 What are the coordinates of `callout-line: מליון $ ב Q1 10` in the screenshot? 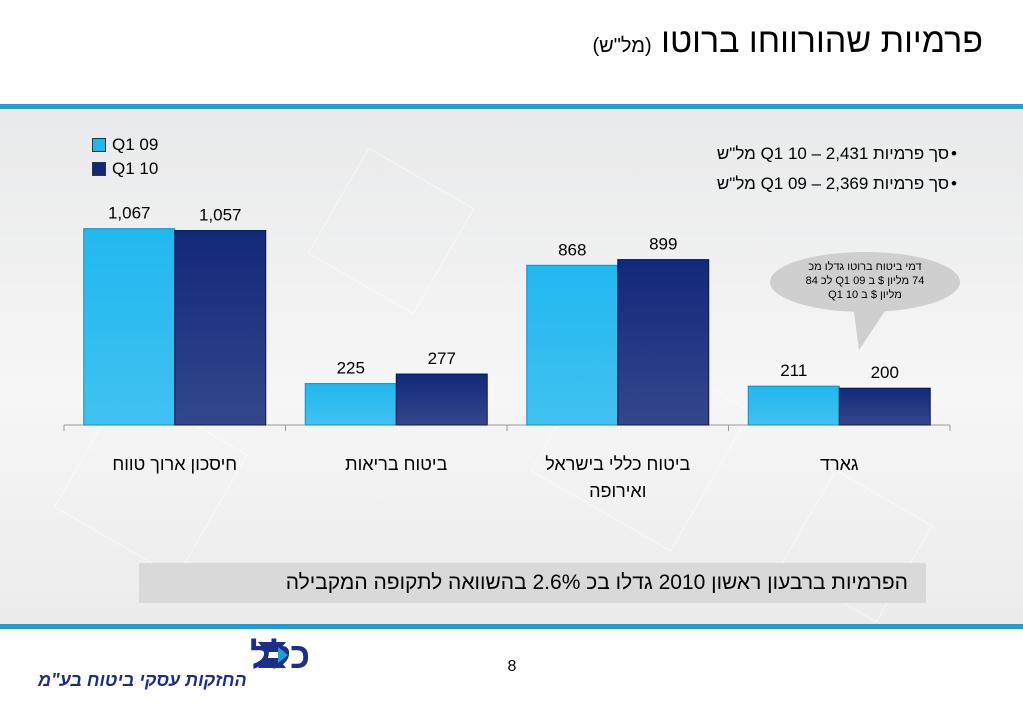 It's located at (865, 295).